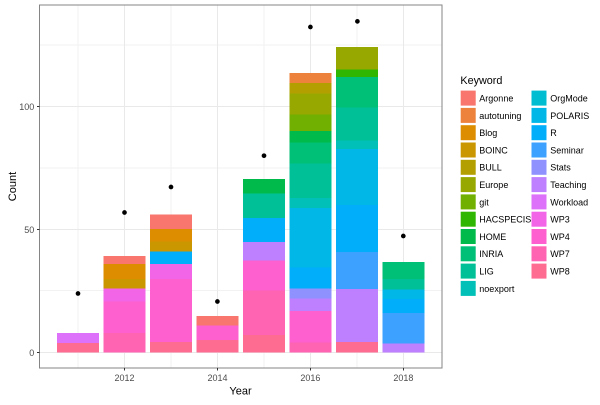 This screenshot has width=600, height=405. I want to click on svg-text: POLARIS, so click(569, 116).